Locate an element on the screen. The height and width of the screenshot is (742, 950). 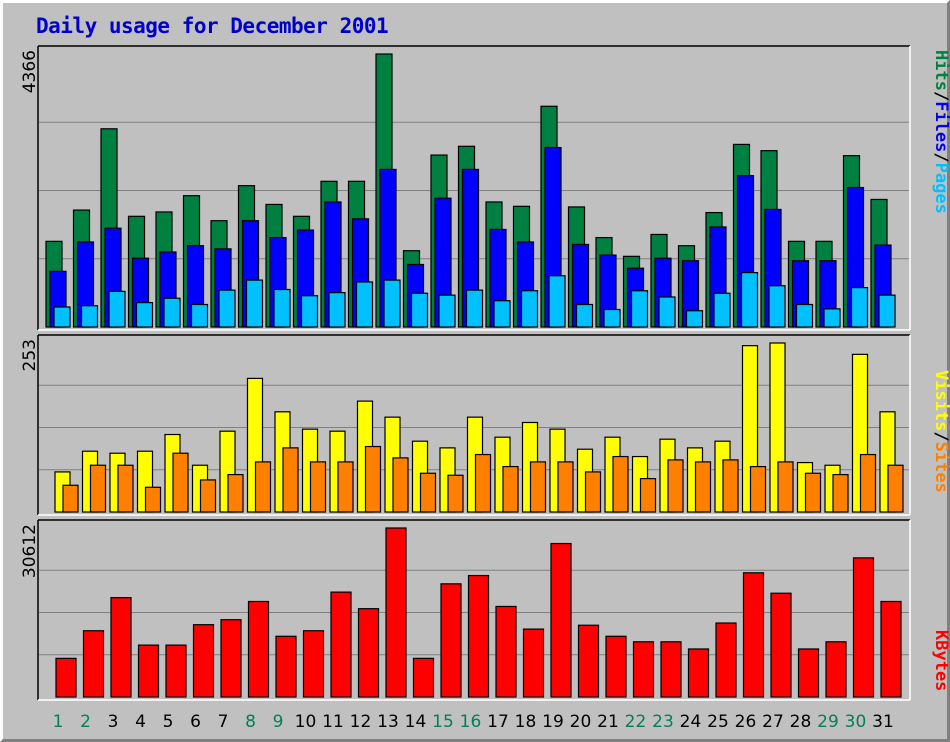
x-tick-label: 12 is located at coordinates (361, 722).